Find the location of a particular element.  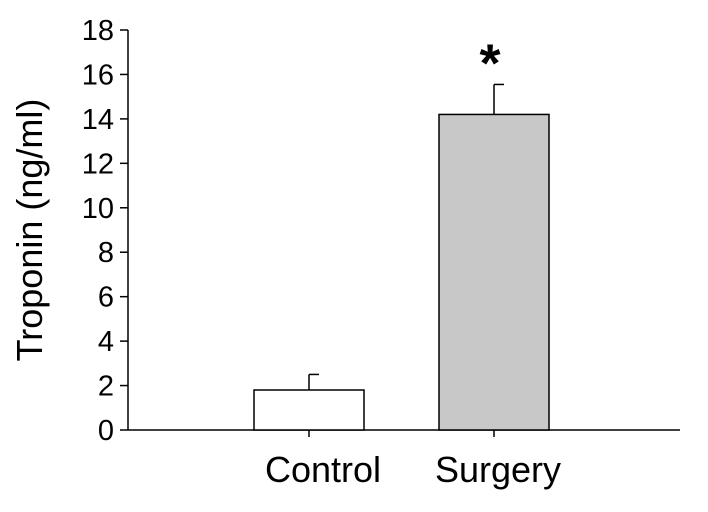

y-tick-label: 4 is located at coordinates (106, 342).